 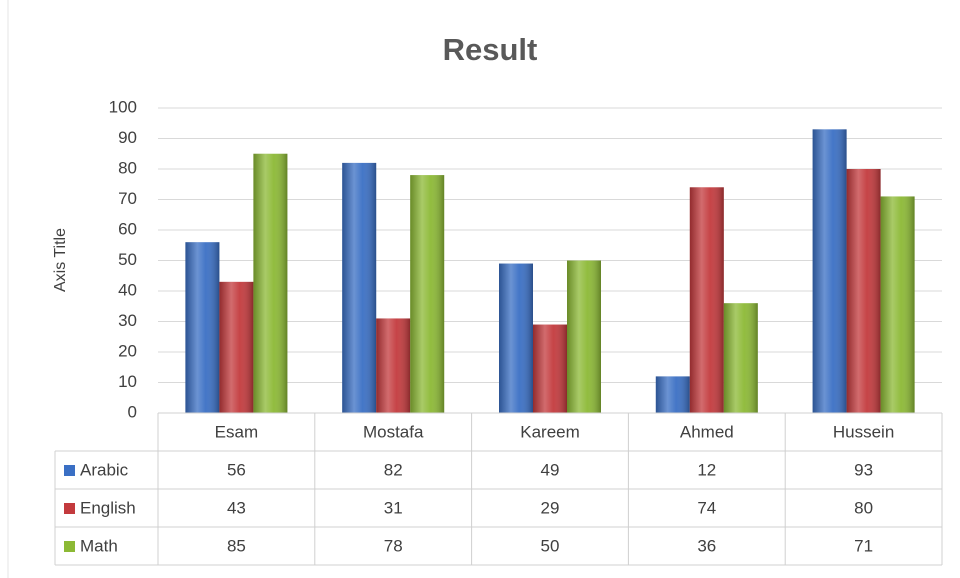 I want to click on table-value: 31, so click(x=393, y=507).